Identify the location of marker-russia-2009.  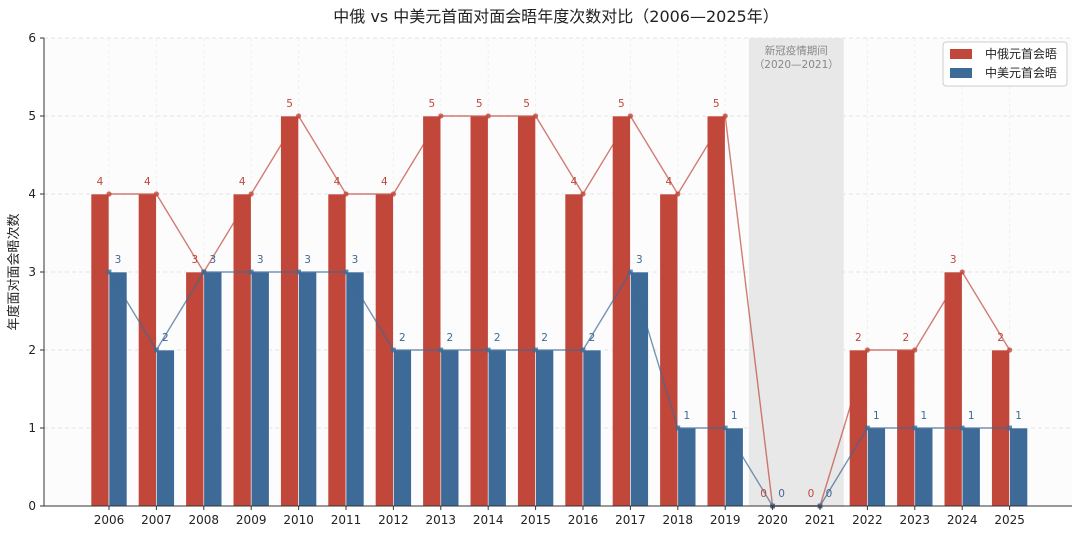
(251, 194).